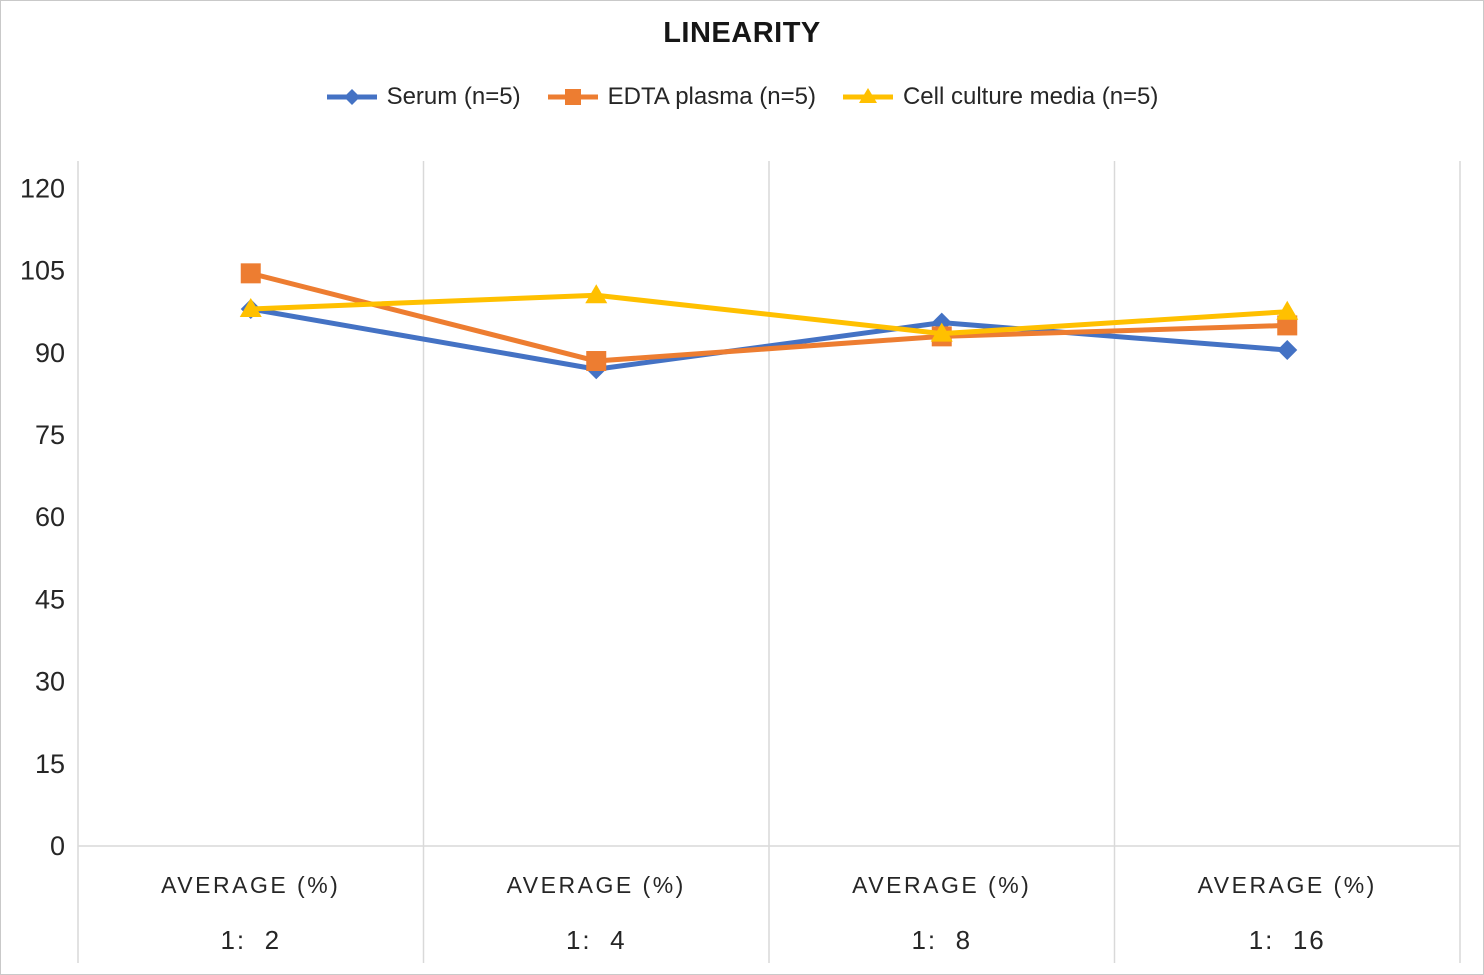  Describe the element at coordinates (1287, 940) in the screenshot. I see `category-tick-label: 1: 16` at that location.